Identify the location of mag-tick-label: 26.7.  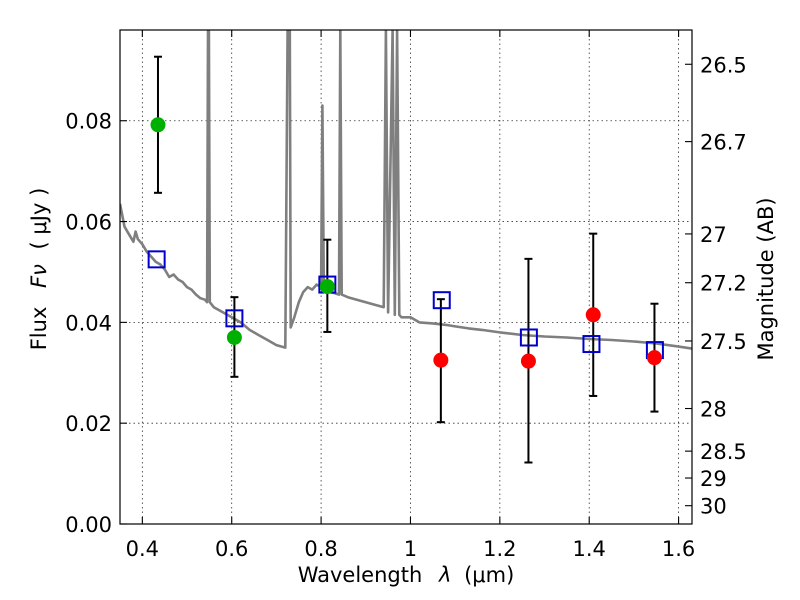
(723, 143).